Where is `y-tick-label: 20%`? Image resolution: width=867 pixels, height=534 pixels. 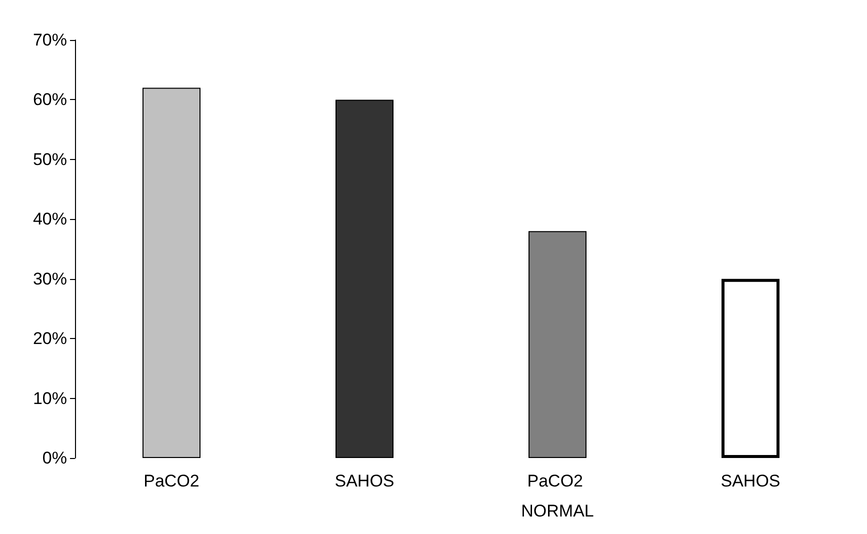 y-tick-label: 20% is located at coordinates (49, 338).